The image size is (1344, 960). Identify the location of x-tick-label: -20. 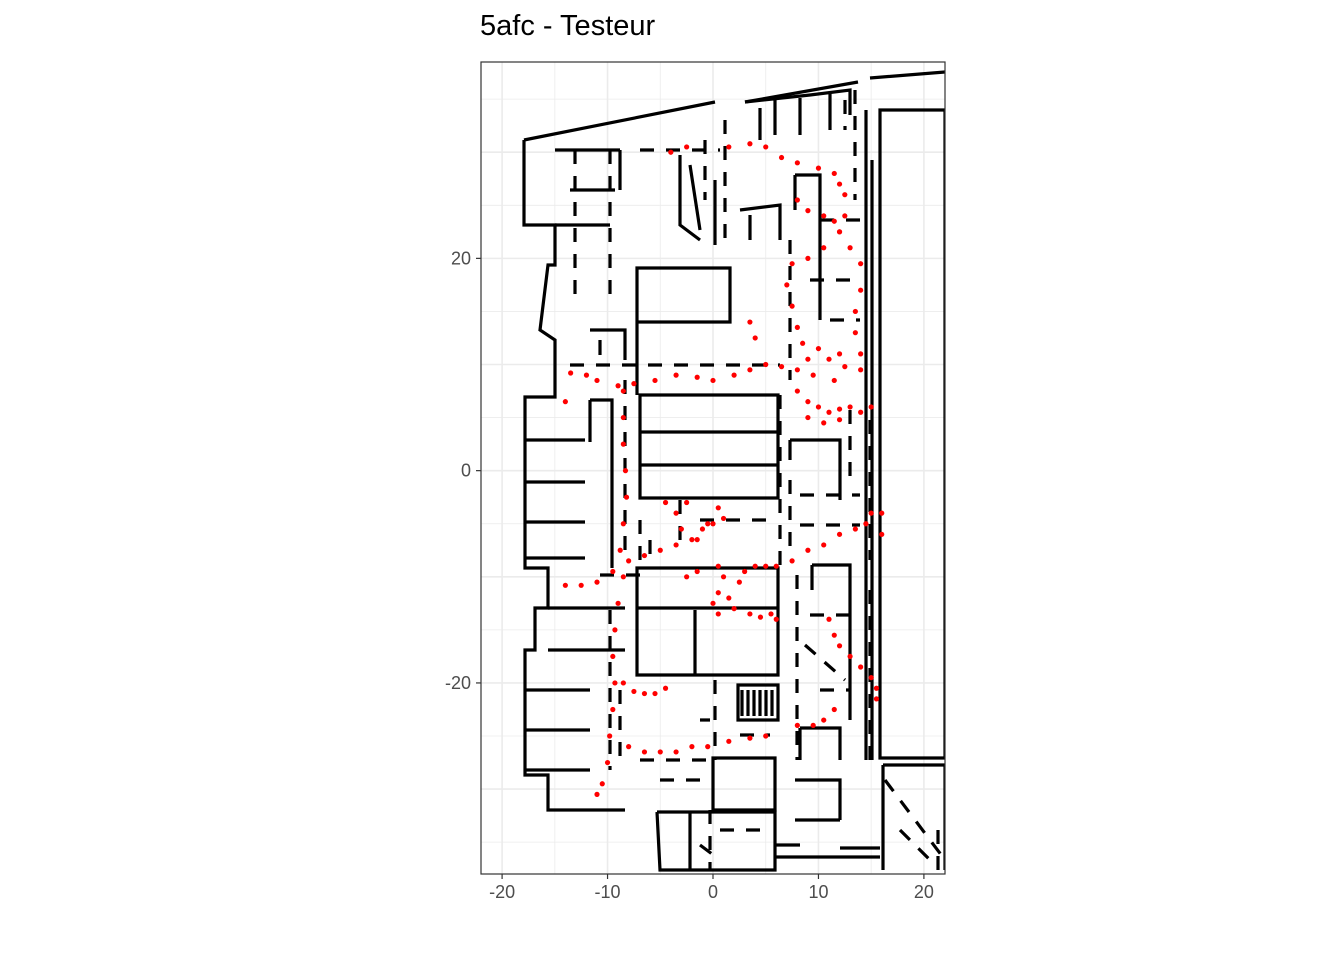
(502, 892).